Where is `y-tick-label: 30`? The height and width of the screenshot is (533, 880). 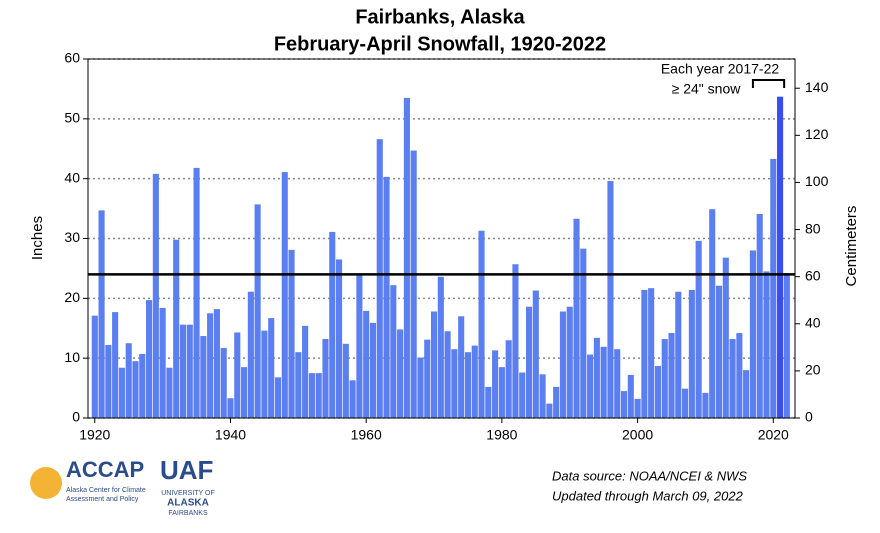
y-tick-label: 30 is located at coordinates (72, 237).